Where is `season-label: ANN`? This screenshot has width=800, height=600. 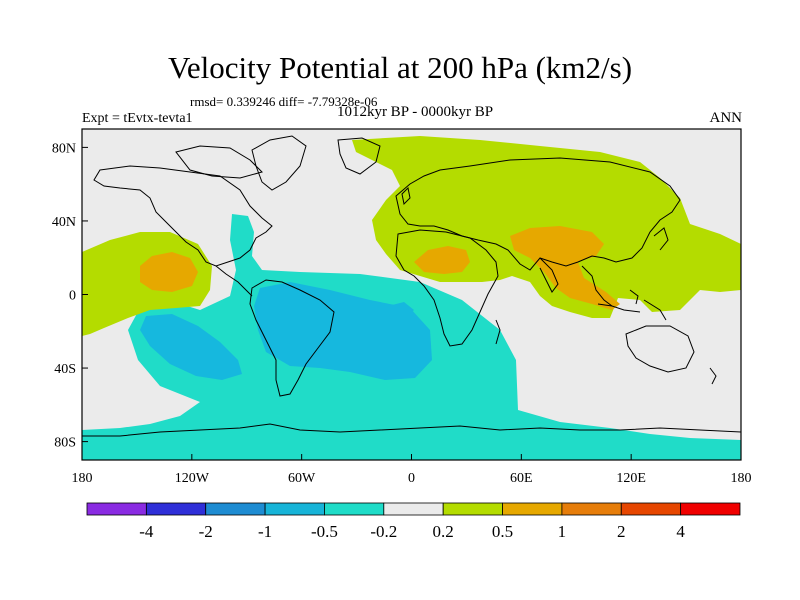 season-label: ANN is located at coordinates (726, 118).